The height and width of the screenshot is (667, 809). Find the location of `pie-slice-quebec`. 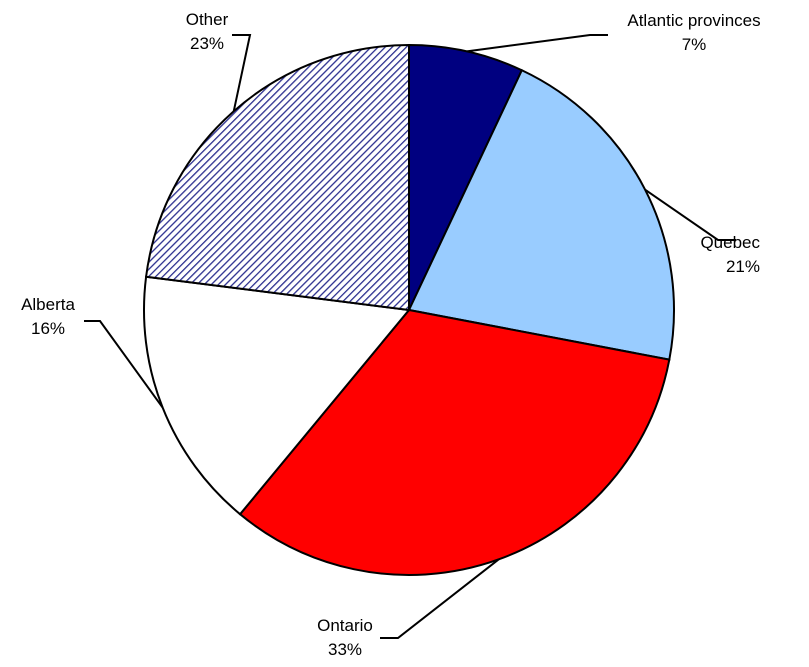

pie-slice-quebec is located at coordinates (541, 214).